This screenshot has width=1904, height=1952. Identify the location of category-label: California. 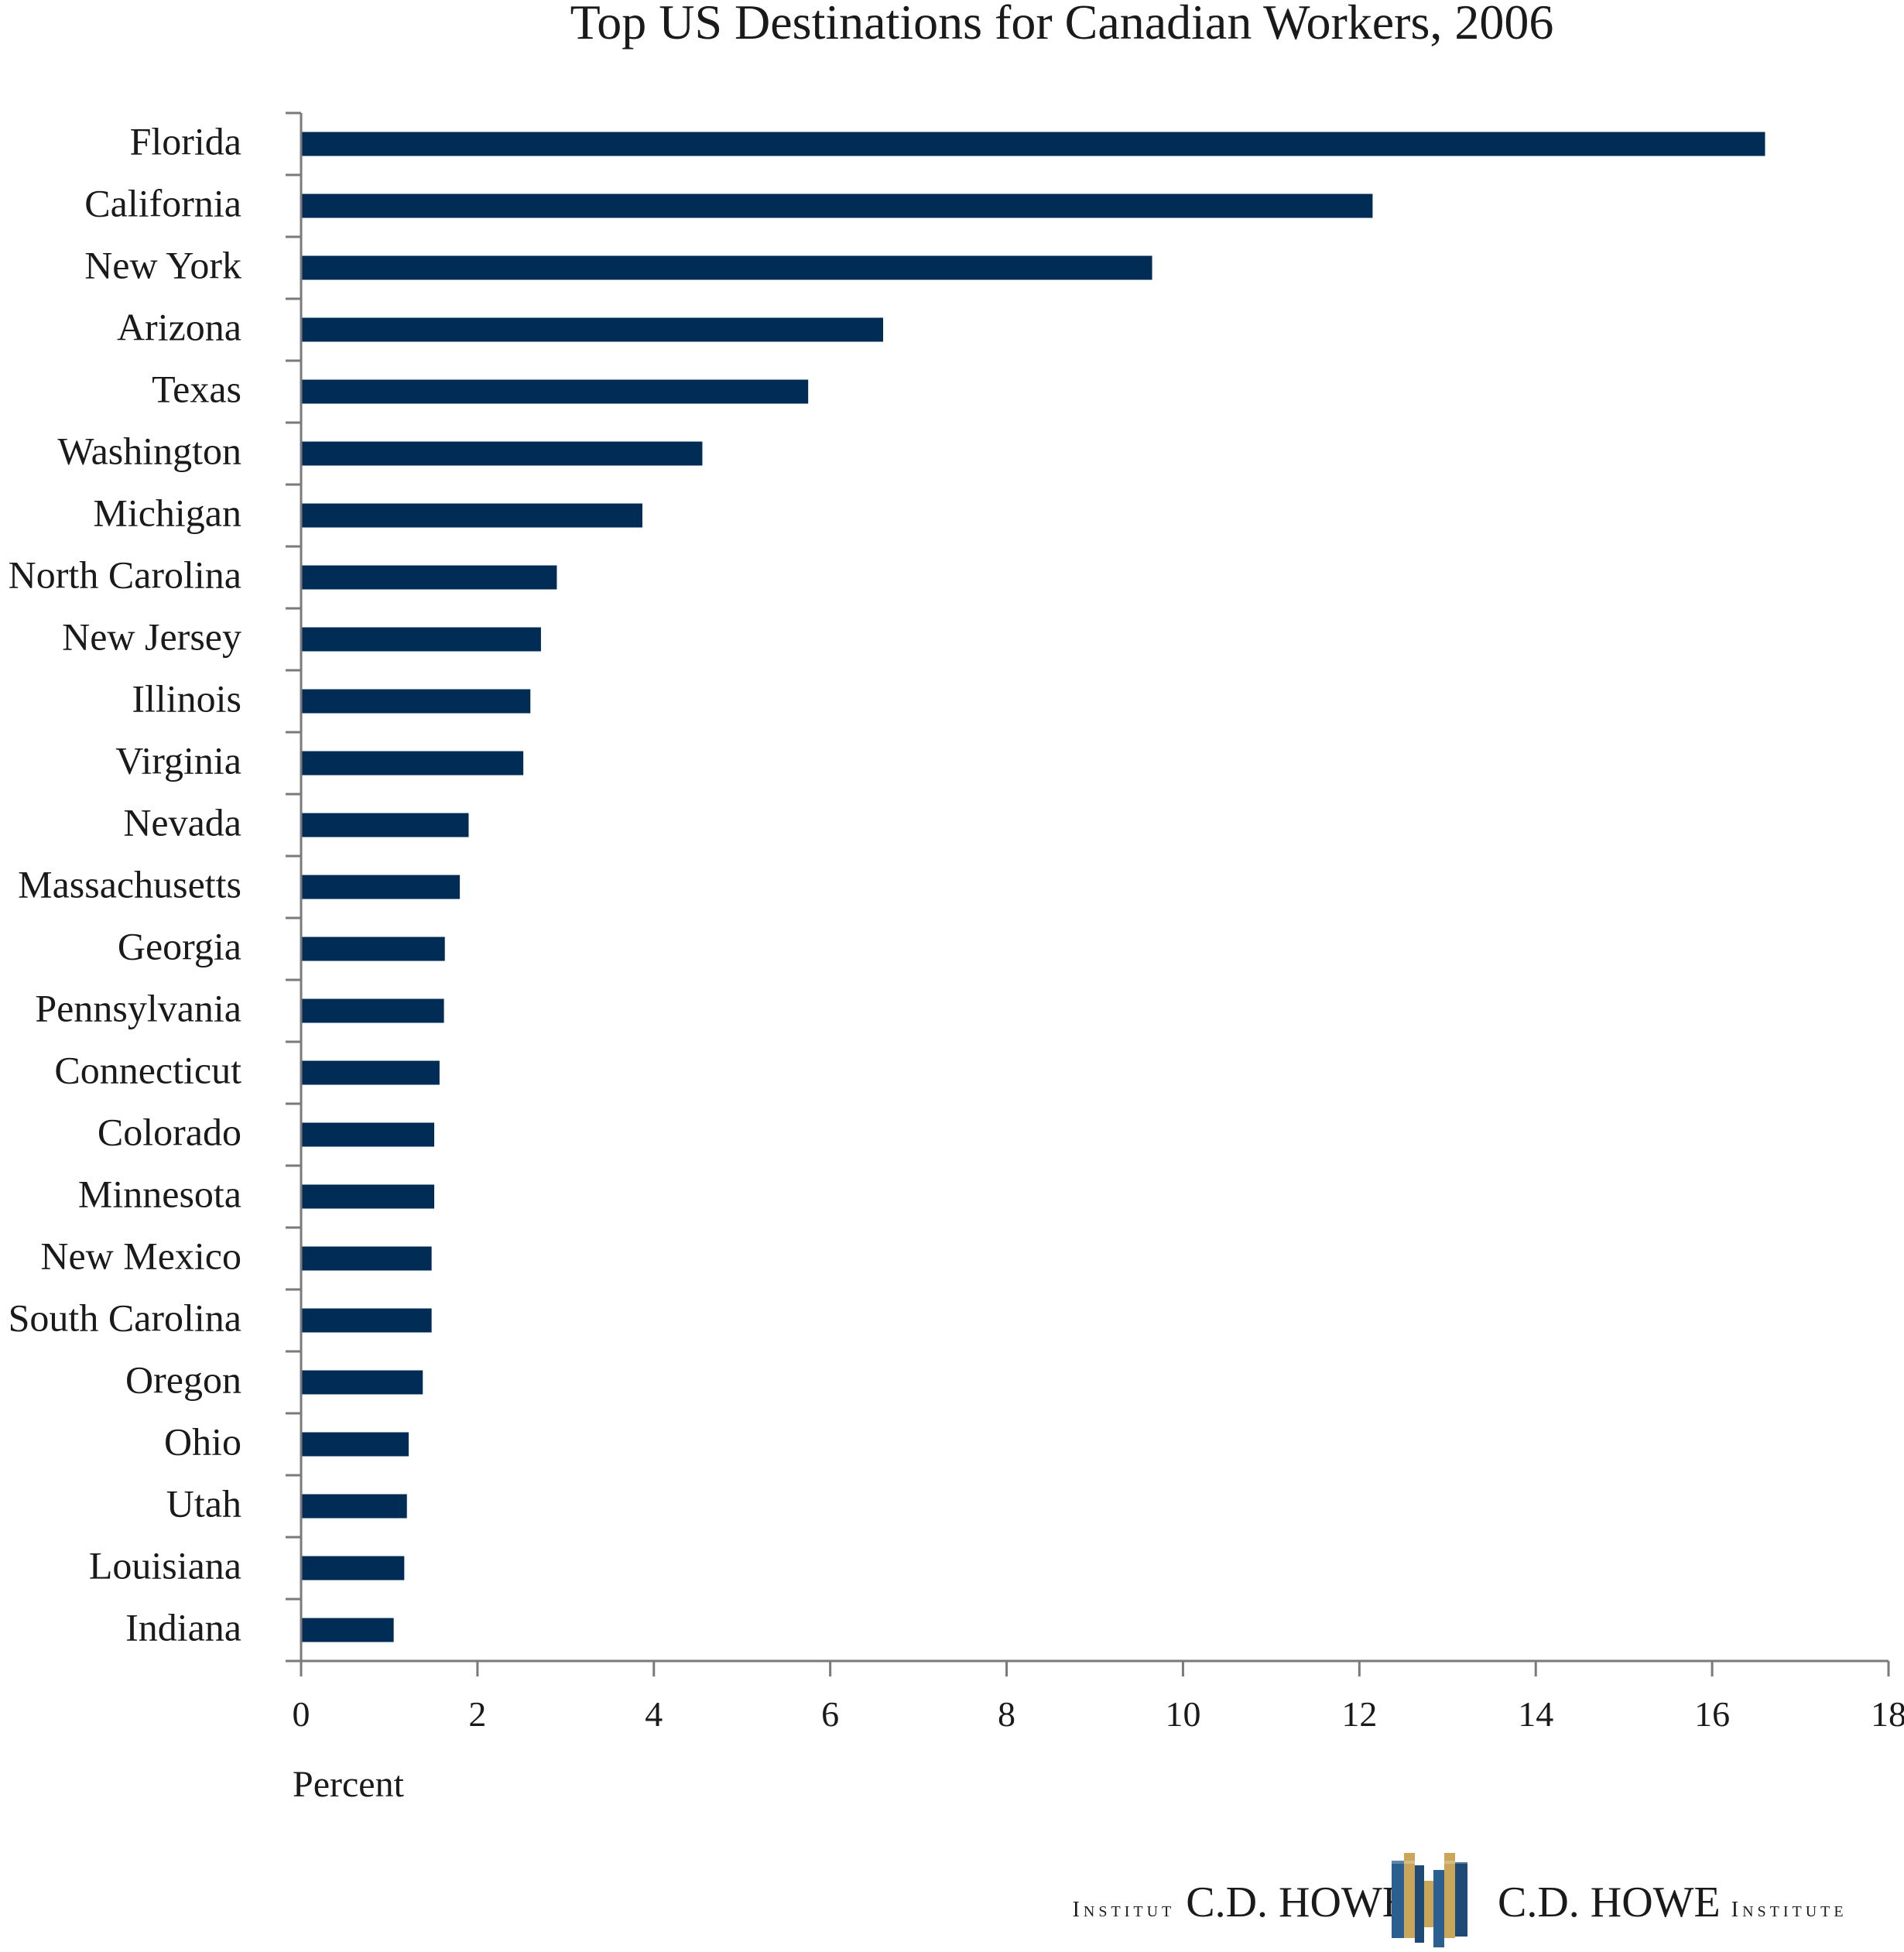
(162, 202).